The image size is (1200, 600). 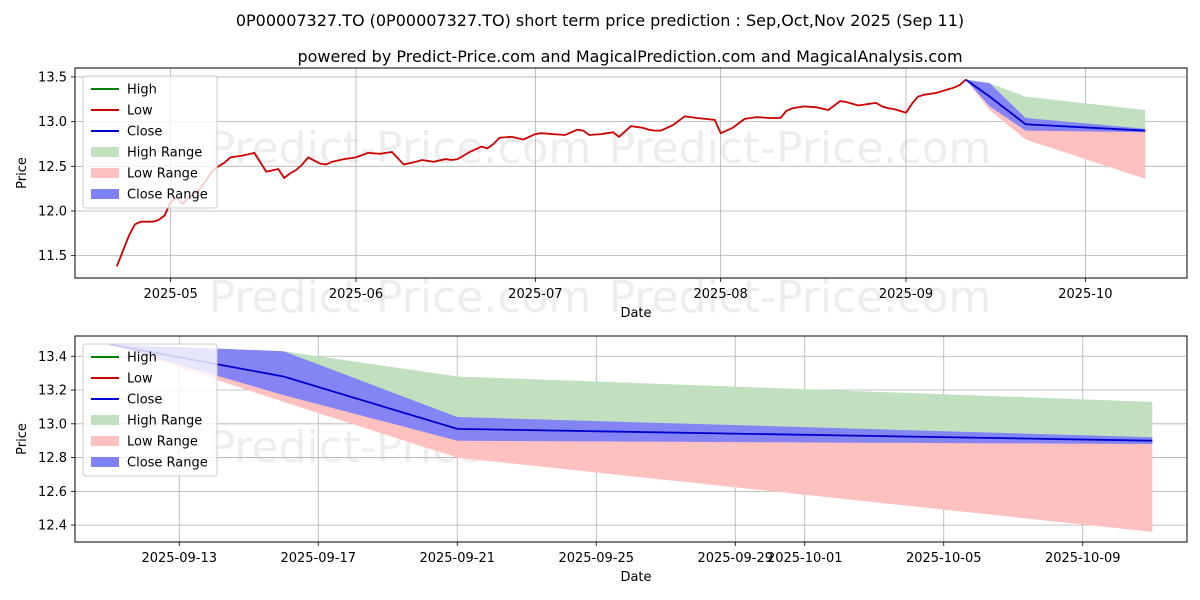 What do you see at coordinates (805, 558) in the screenshot?
I see `x-tick-label: 2025-10-01` at bounding box center [805, 558].